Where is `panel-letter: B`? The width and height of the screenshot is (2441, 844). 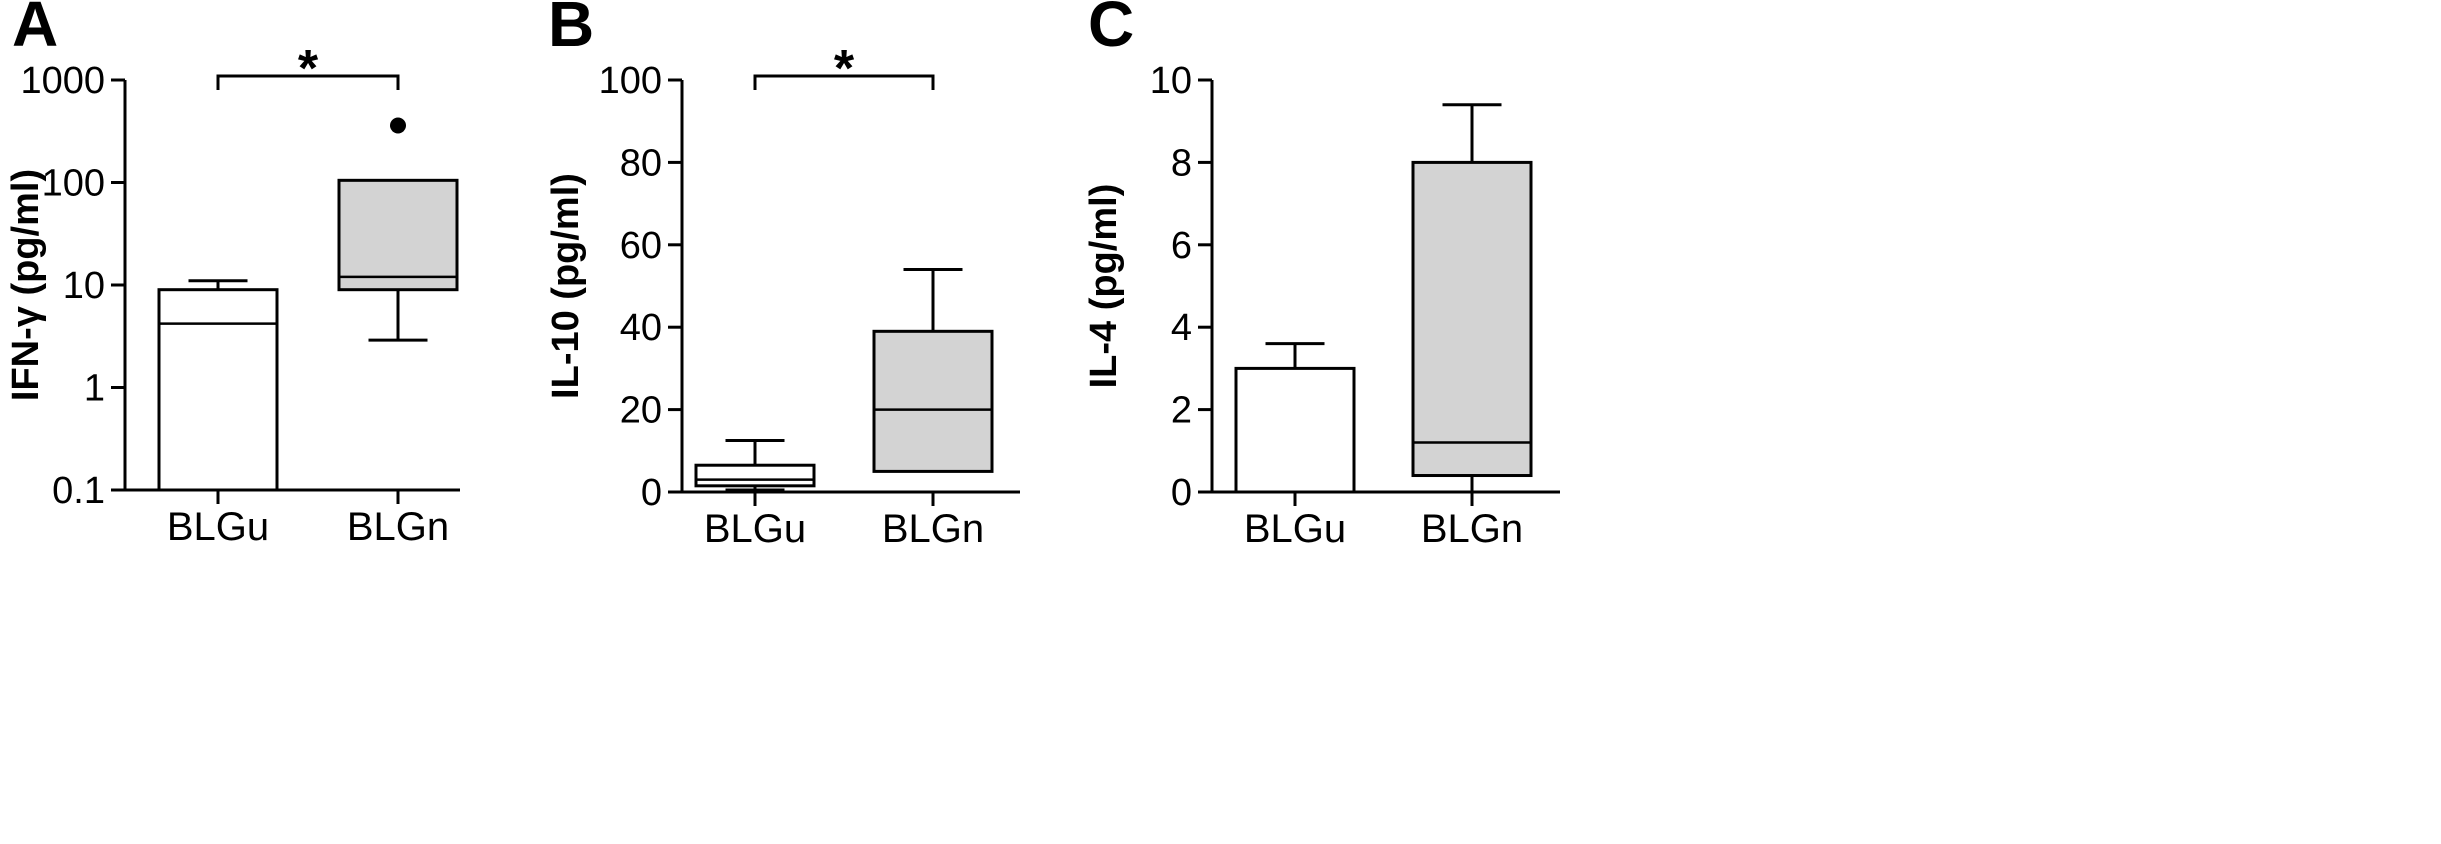
panel-letter: B is located at coordinates (571, 30).